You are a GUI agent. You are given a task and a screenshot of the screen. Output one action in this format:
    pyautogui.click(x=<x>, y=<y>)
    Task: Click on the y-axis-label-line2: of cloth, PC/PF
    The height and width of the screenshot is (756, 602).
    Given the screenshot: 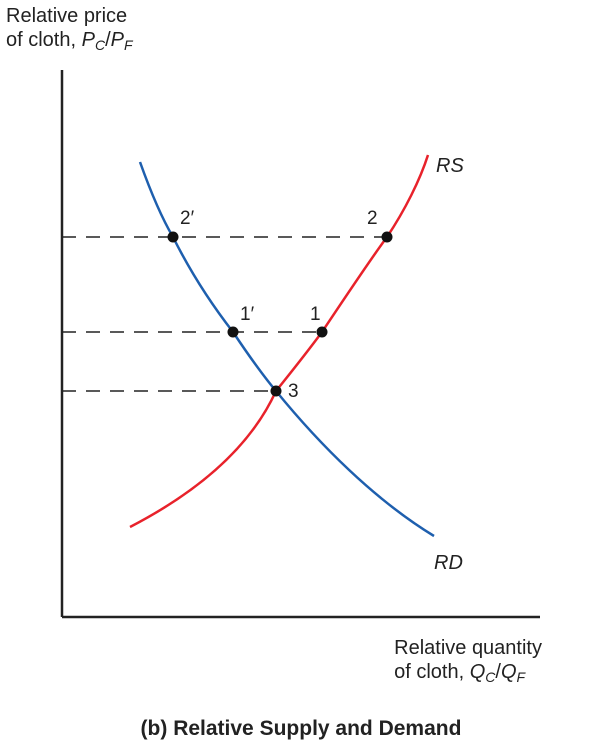 What is the action you would take?
    pyautogui.click(x=69, y=42)
    